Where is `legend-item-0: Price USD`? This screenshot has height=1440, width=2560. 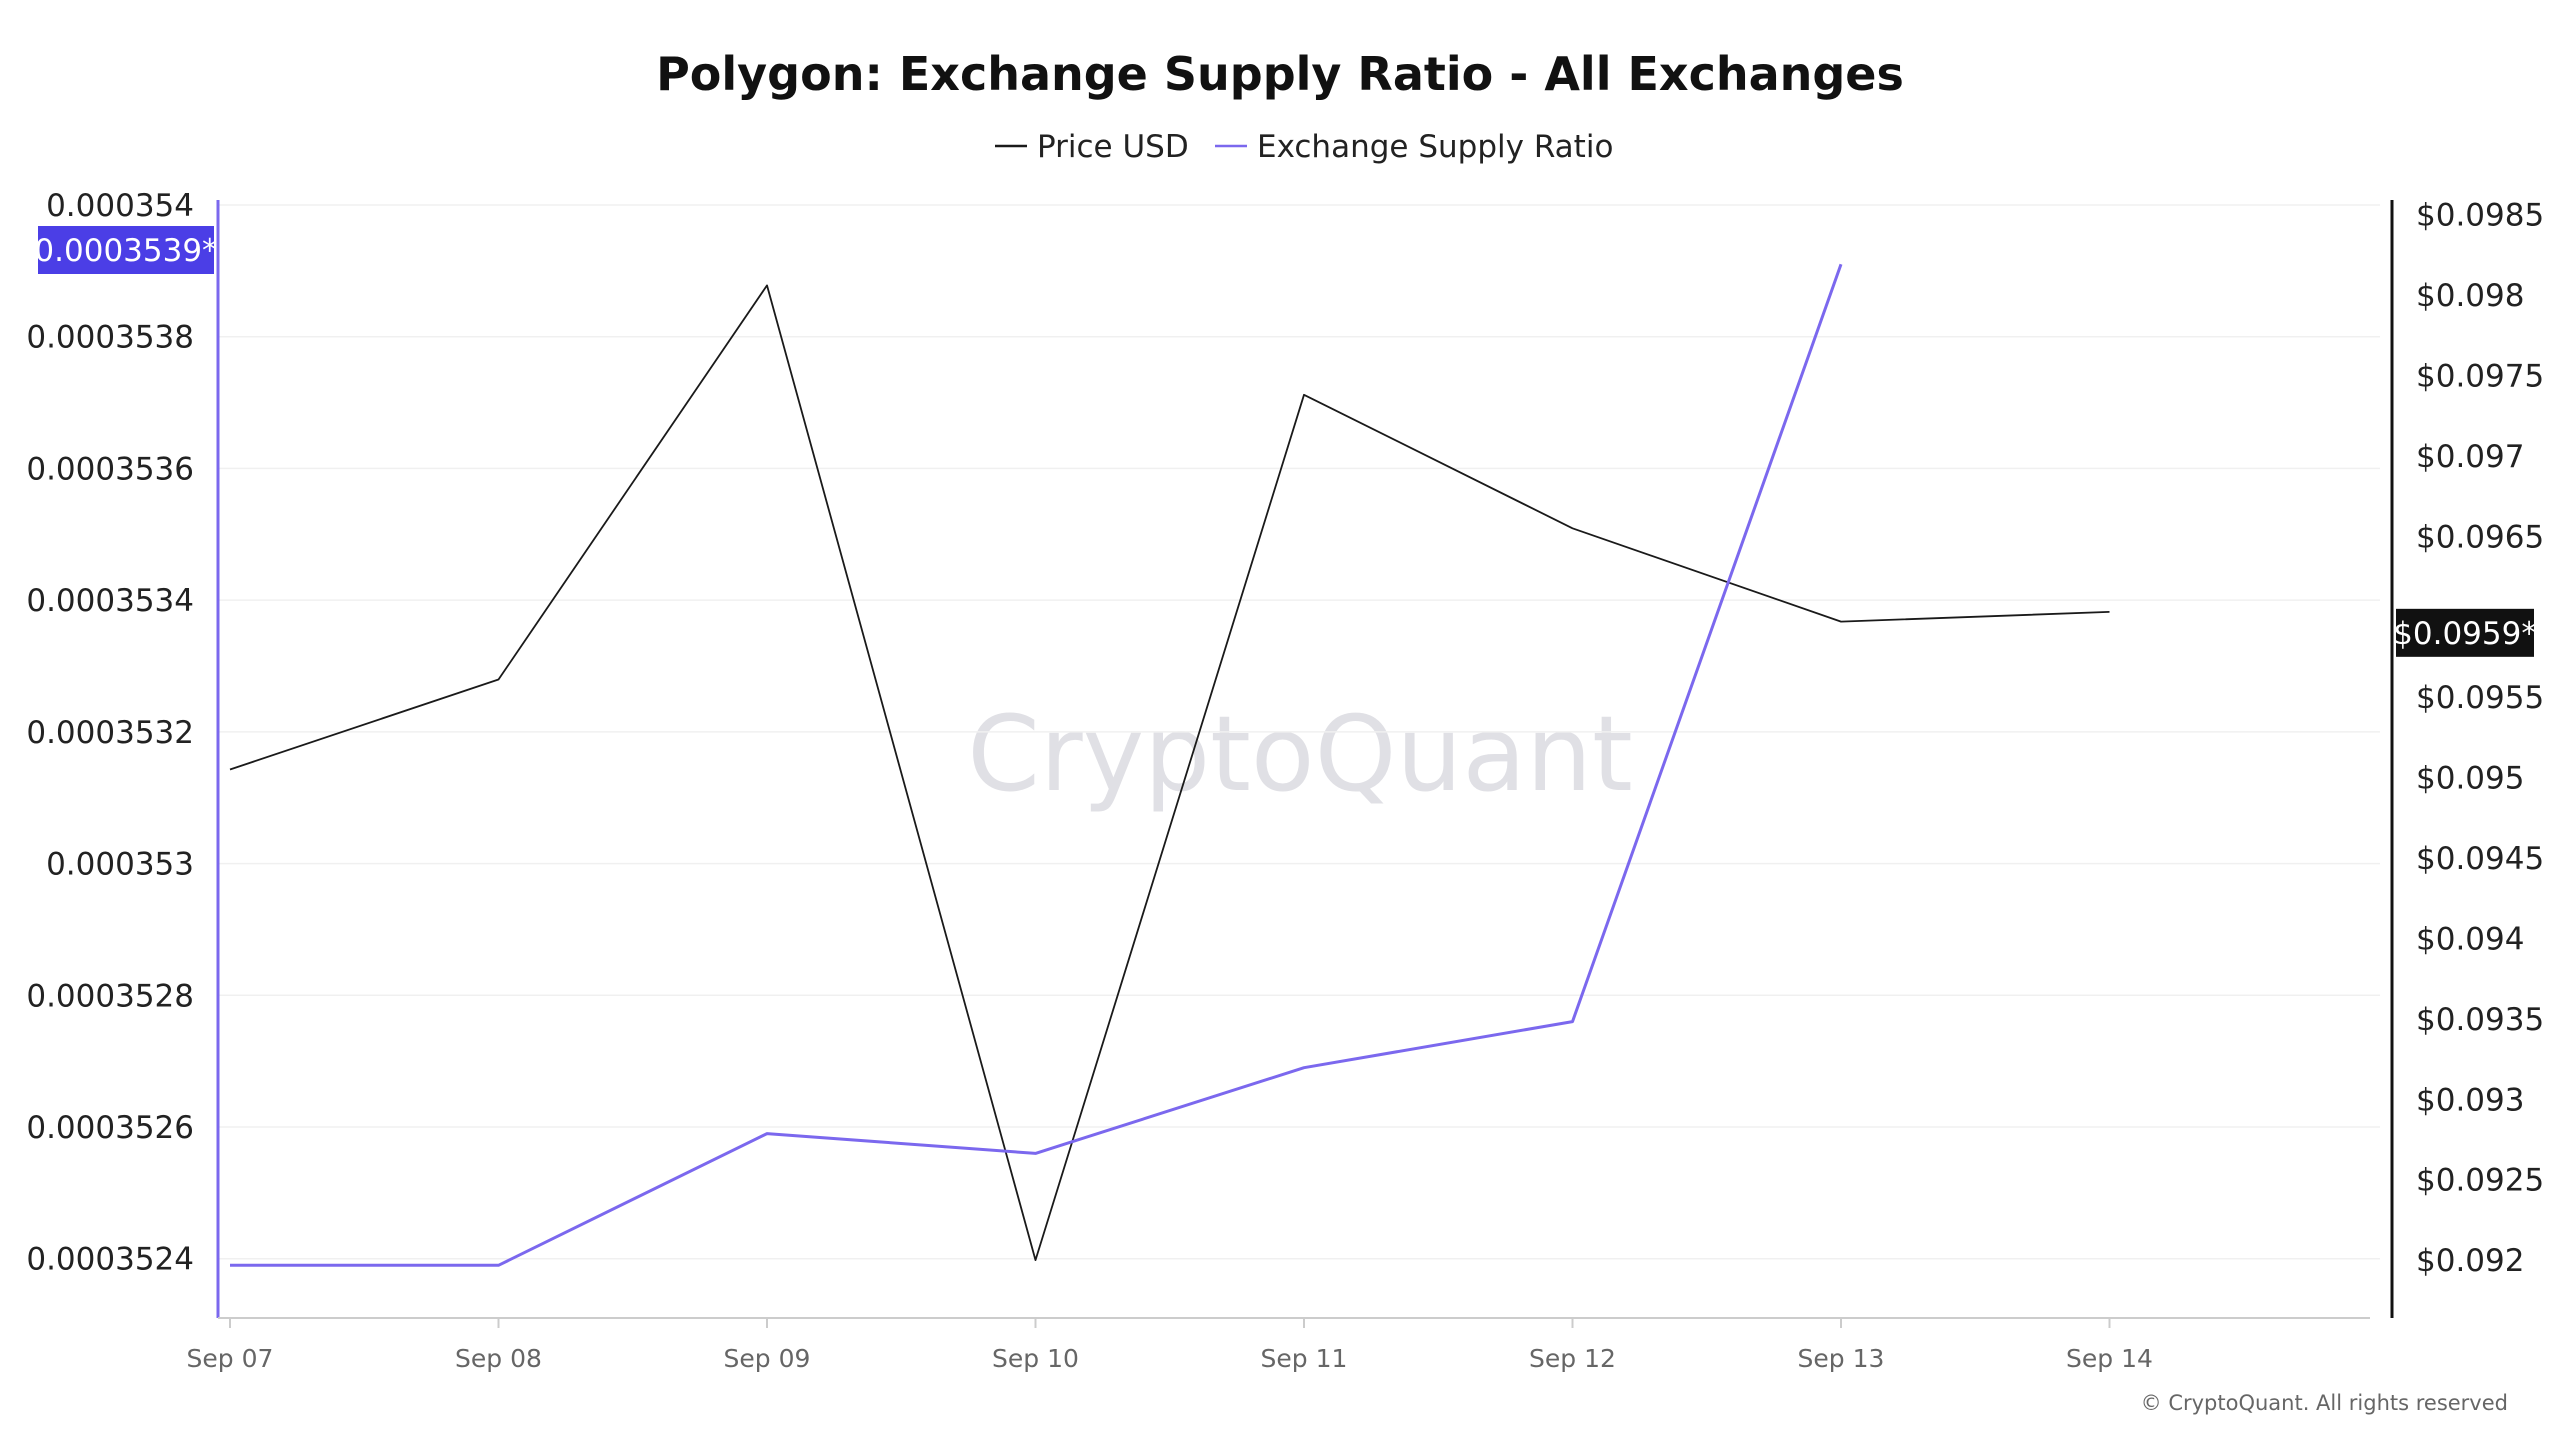
legend-item-0: Price USD is located at coordinates (1092, 147).